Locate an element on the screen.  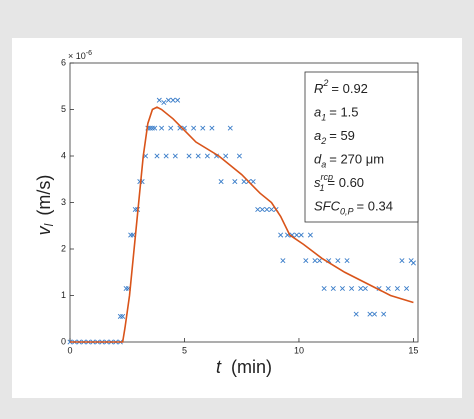
annotation-sup: 2 is located at coordinates (325, 83).